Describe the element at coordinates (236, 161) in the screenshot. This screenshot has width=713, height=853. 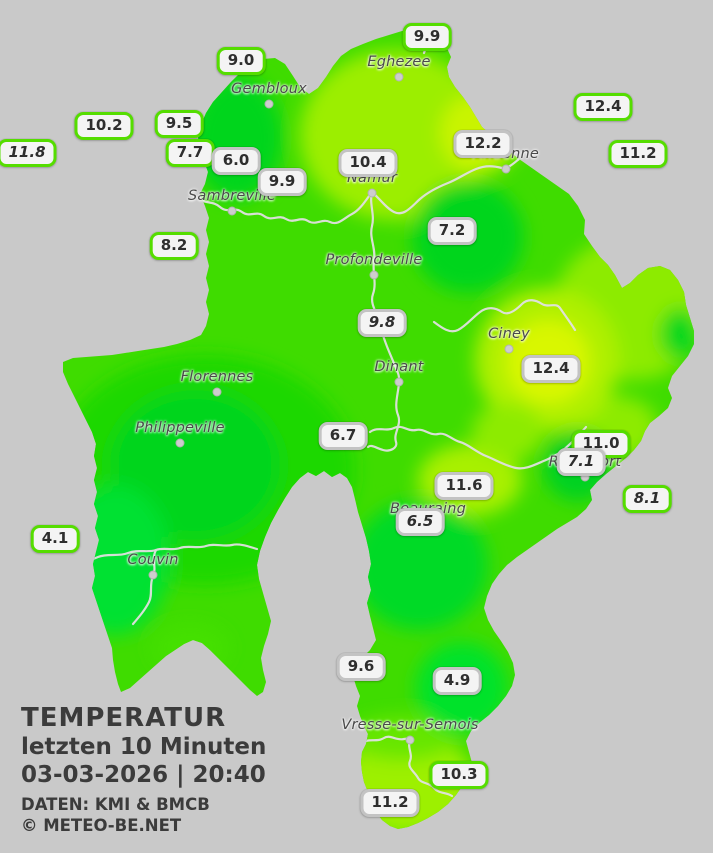
I see `station-label-northwest-4: 6.0` at that location.